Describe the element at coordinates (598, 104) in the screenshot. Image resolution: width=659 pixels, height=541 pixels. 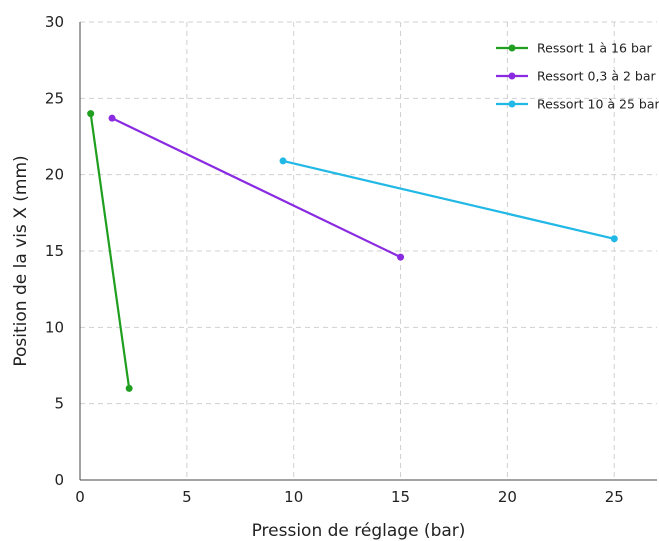
I see `legend-label: Ressort 10 à 25 bar` at that location.